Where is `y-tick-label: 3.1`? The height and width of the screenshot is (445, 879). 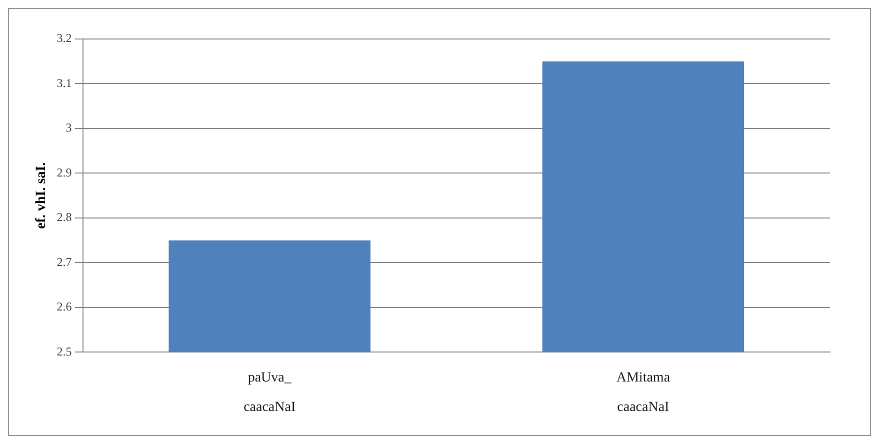 y-tick-label: 3.1 is located at coordinates (64, 83).